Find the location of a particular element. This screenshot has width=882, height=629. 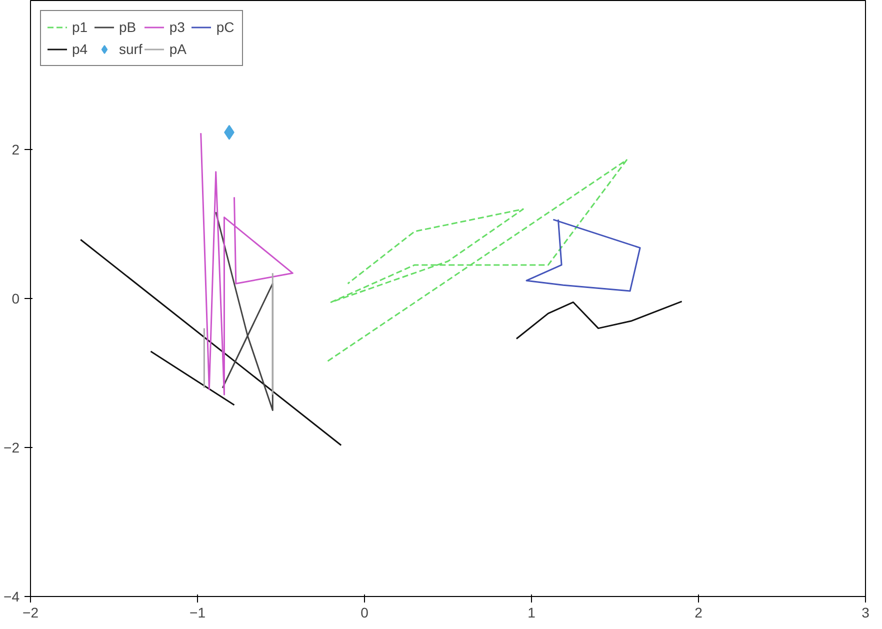

legend-label: surf is located at coordinates (130, 49).